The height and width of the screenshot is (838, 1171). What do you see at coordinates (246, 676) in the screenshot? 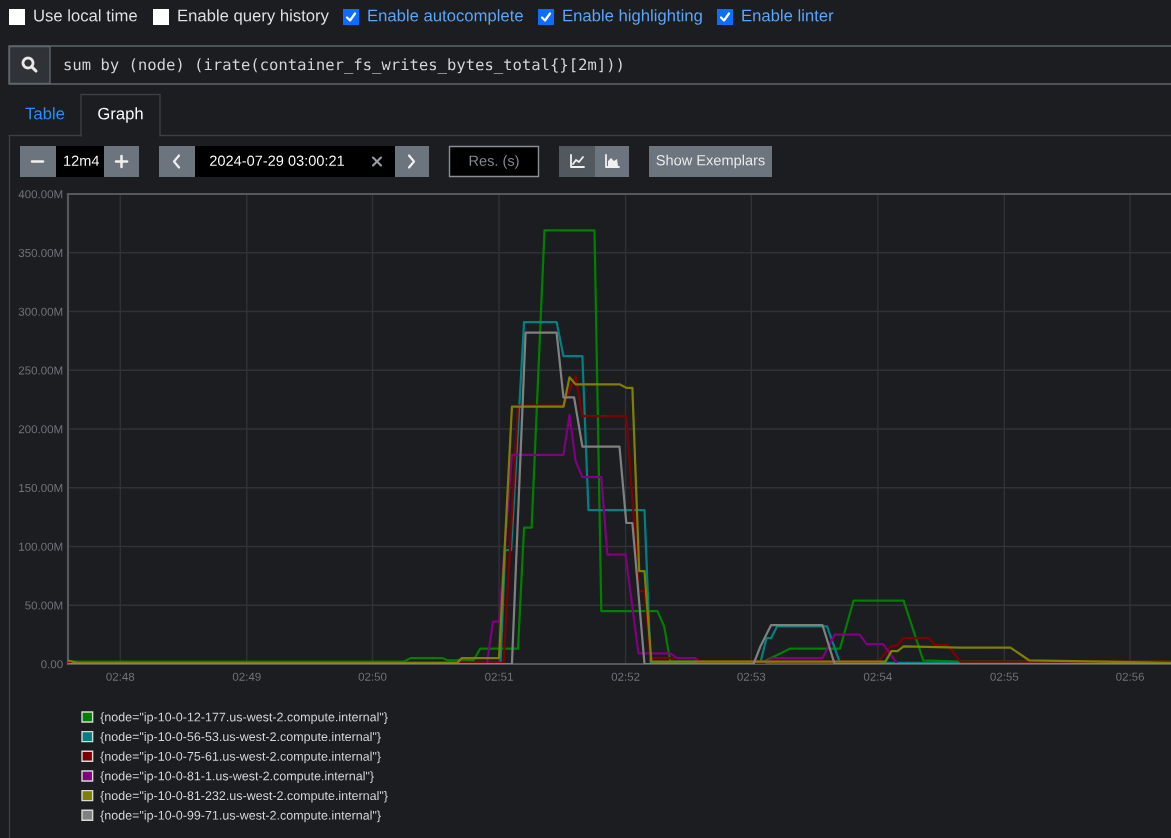
I see `x-tick-label: 02:49` at bounding box center [246, 676].